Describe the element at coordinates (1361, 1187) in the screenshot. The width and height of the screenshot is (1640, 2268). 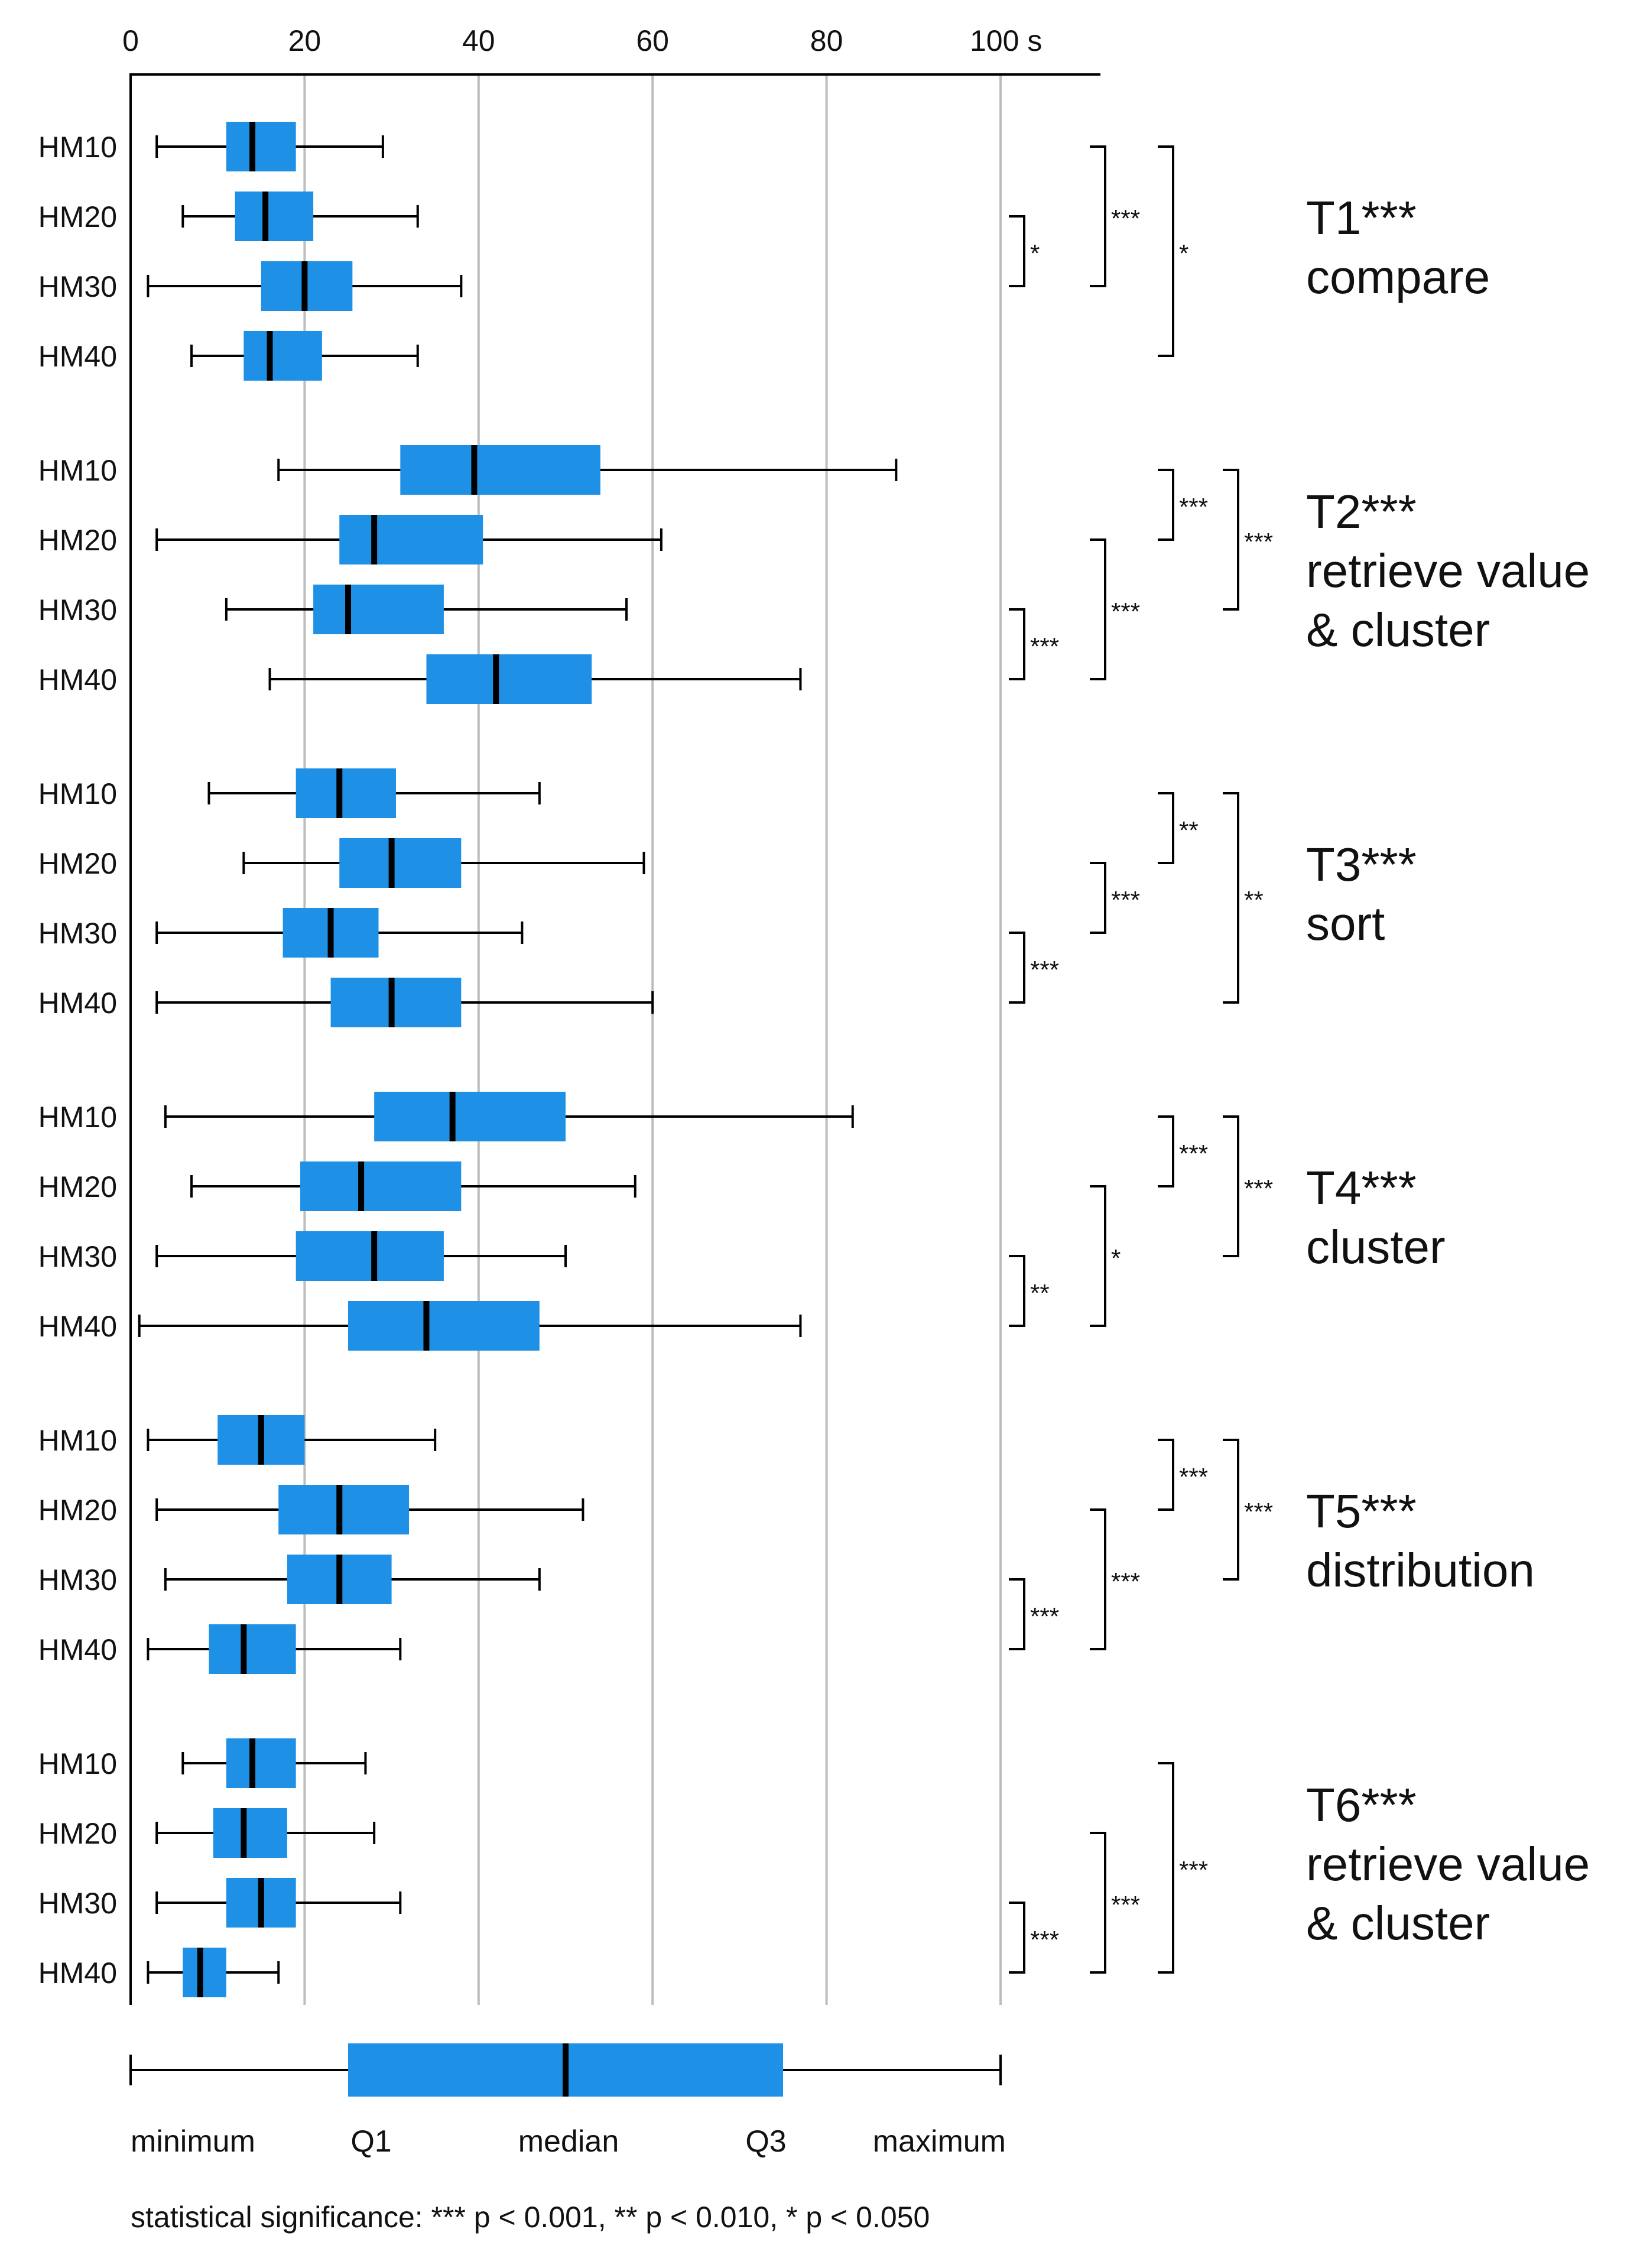
I see `task-title: T4***` at that location.